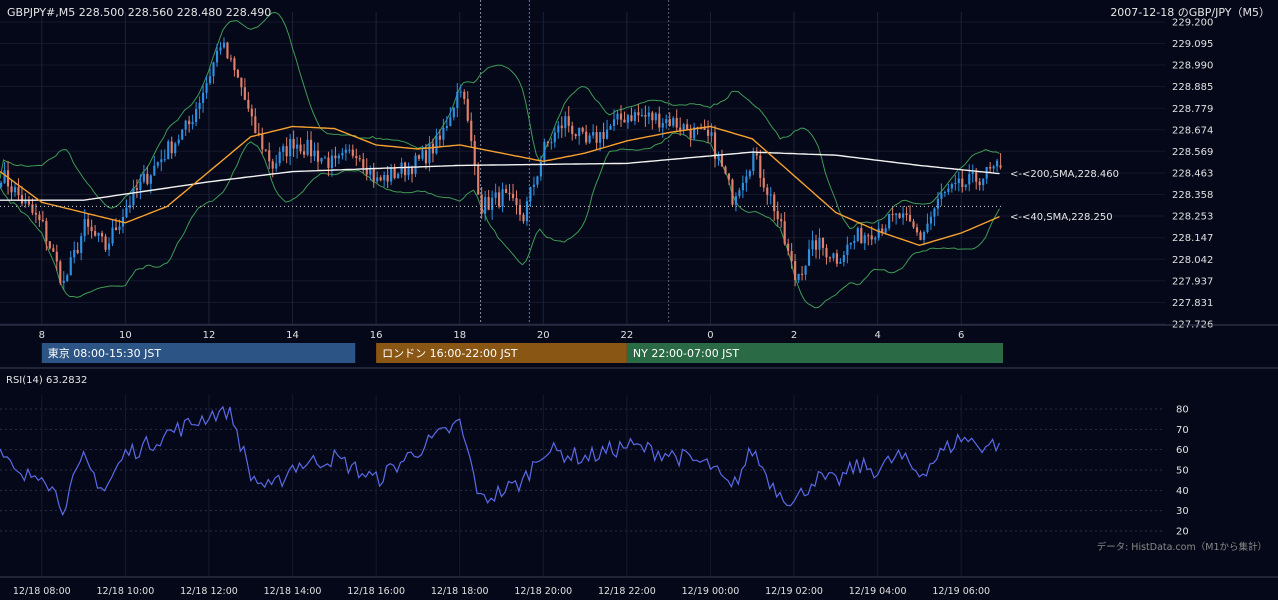 The height and width of the screenshot is (600, 1278). What do you see at coordinates (500, 461) in the screenshot?
I see `rsi-line` at bounding box center [500, 461].